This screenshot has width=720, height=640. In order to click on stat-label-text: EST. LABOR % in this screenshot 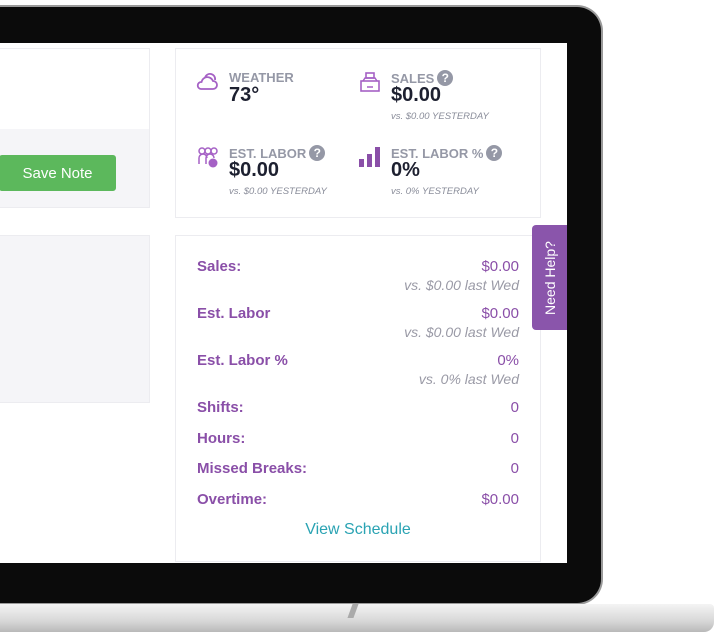, I will do `click(437, 153)`.